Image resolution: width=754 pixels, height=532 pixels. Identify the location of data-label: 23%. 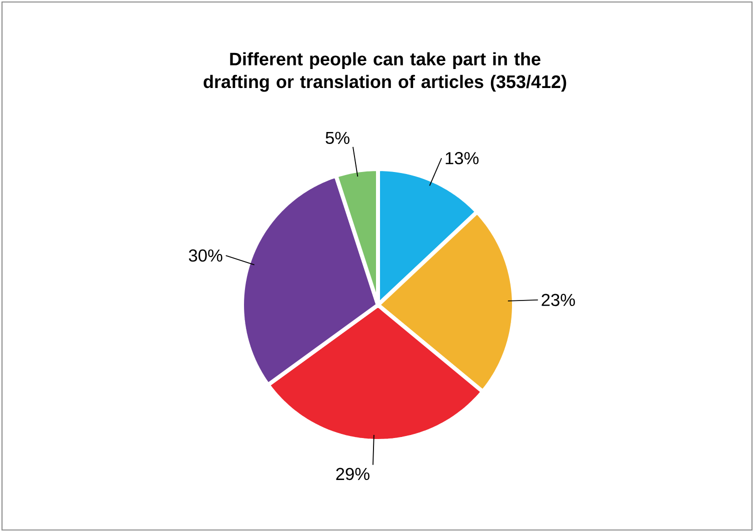
(558, 300).